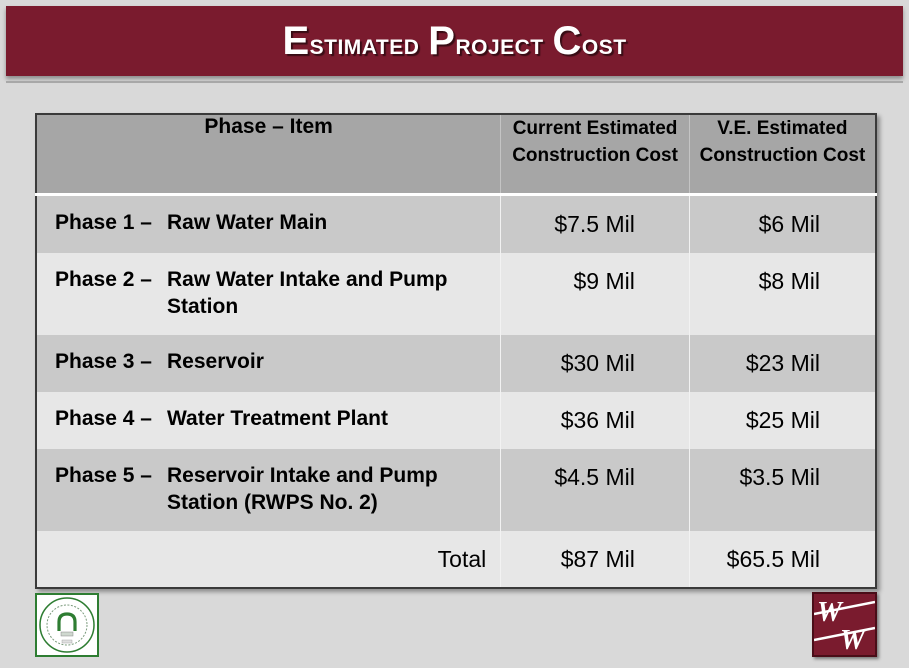  I want to click on ve-cost: $23 Mil, so click(782, 363).